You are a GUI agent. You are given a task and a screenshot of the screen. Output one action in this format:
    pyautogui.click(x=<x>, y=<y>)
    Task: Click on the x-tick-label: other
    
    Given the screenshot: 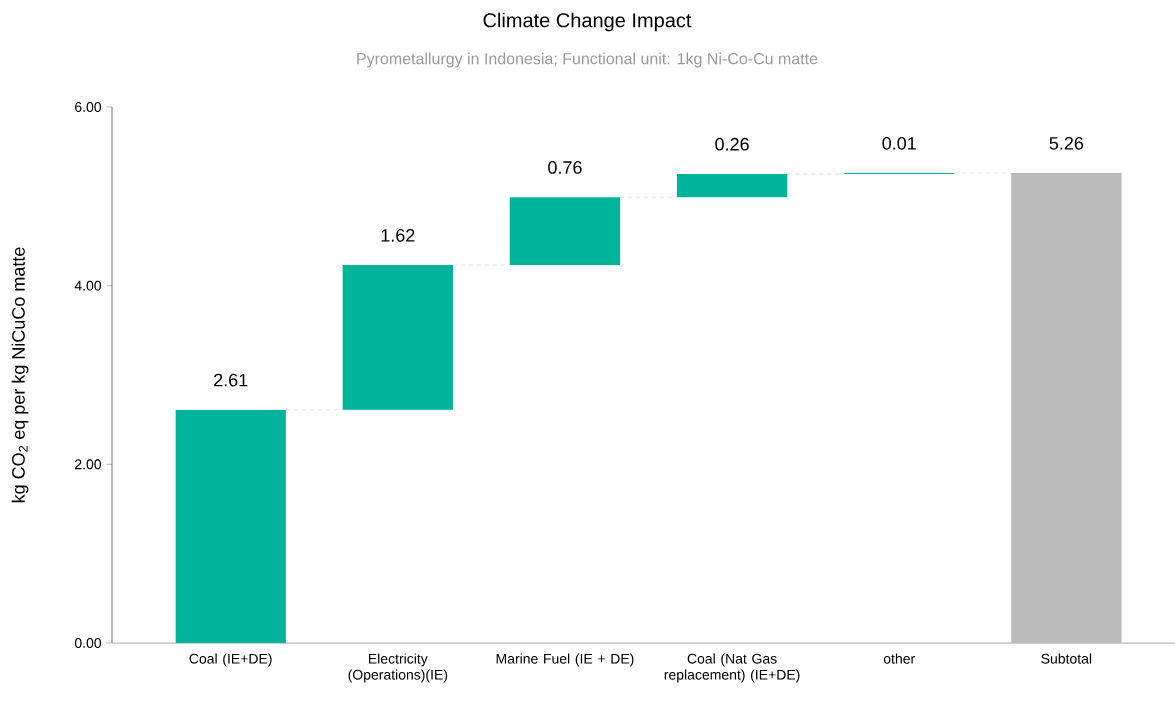 What is the action you would take?
    pyautogui.click(x=899, y=658)
    